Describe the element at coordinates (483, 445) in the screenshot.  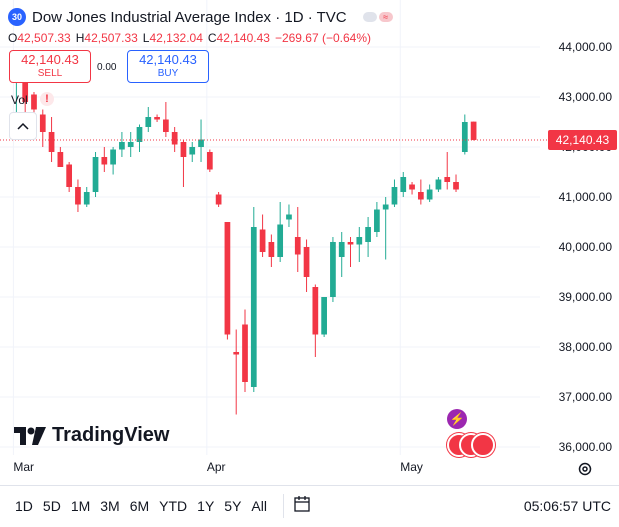
I see `economic-event-flag-icon` at that location.